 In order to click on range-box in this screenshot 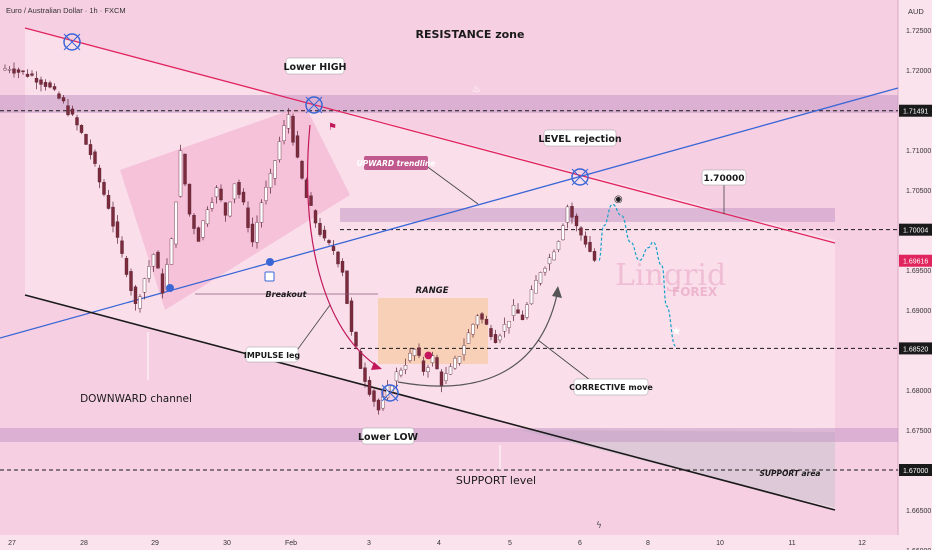, I will do `click(433, 331)`.